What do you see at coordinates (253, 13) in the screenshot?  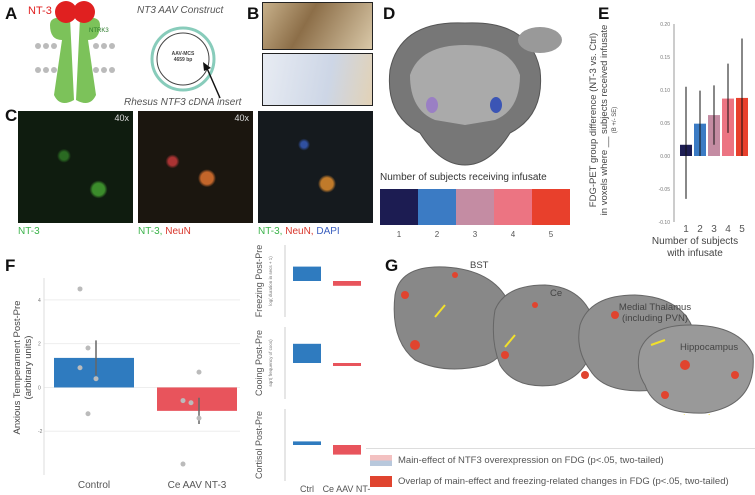 I see `panel-label-b: B` at bounding box center [253, 13].